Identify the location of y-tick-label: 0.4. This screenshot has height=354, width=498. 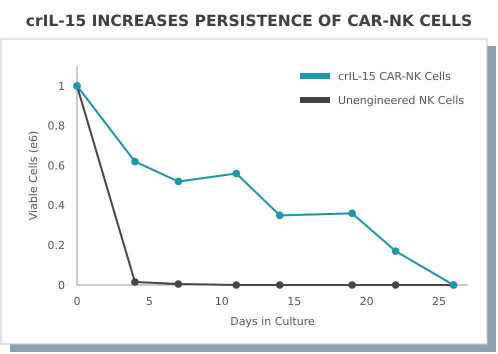
(56, 205).